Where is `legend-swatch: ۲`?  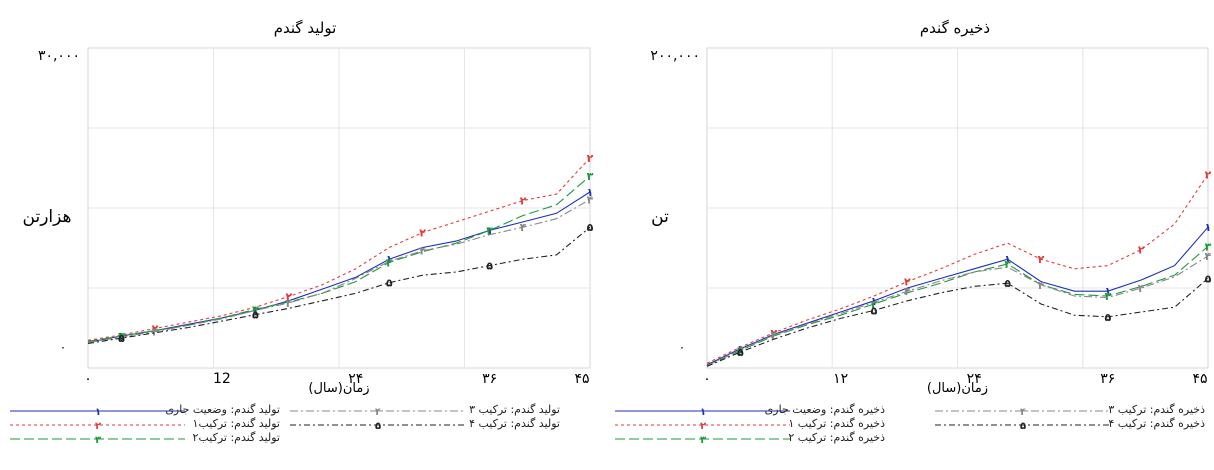
legend-swatch: ۲ is located at coordinates (702, 425).